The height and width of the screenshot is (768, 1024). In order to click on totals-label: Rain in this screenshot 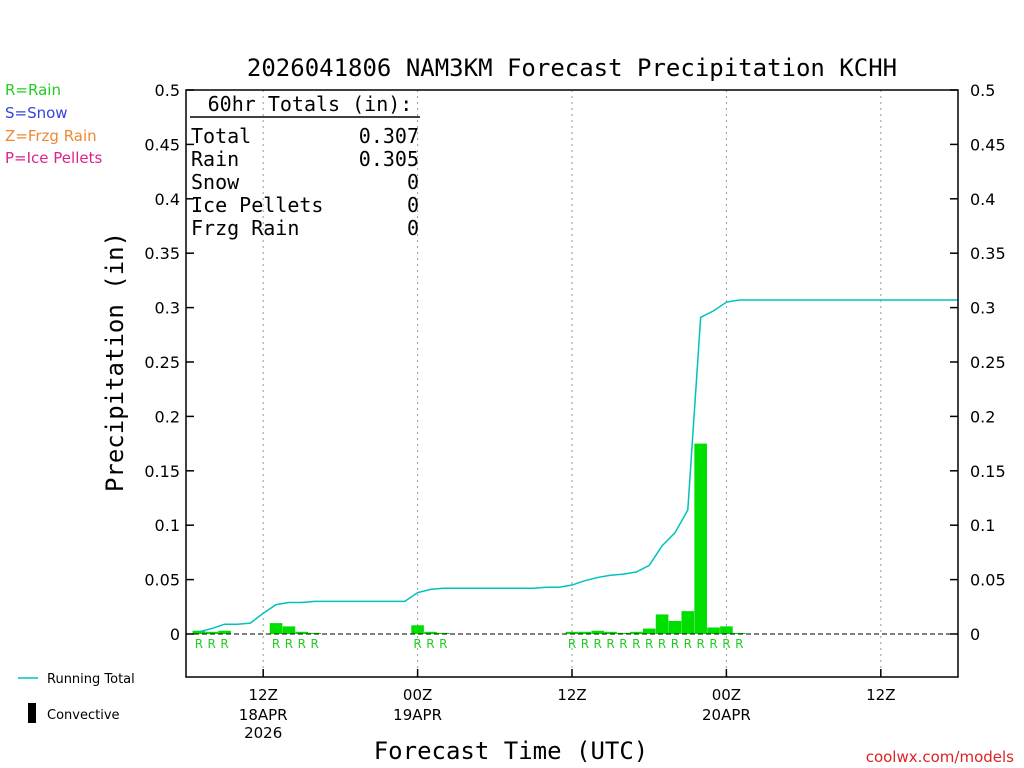, I will do `click(215, 159)`.